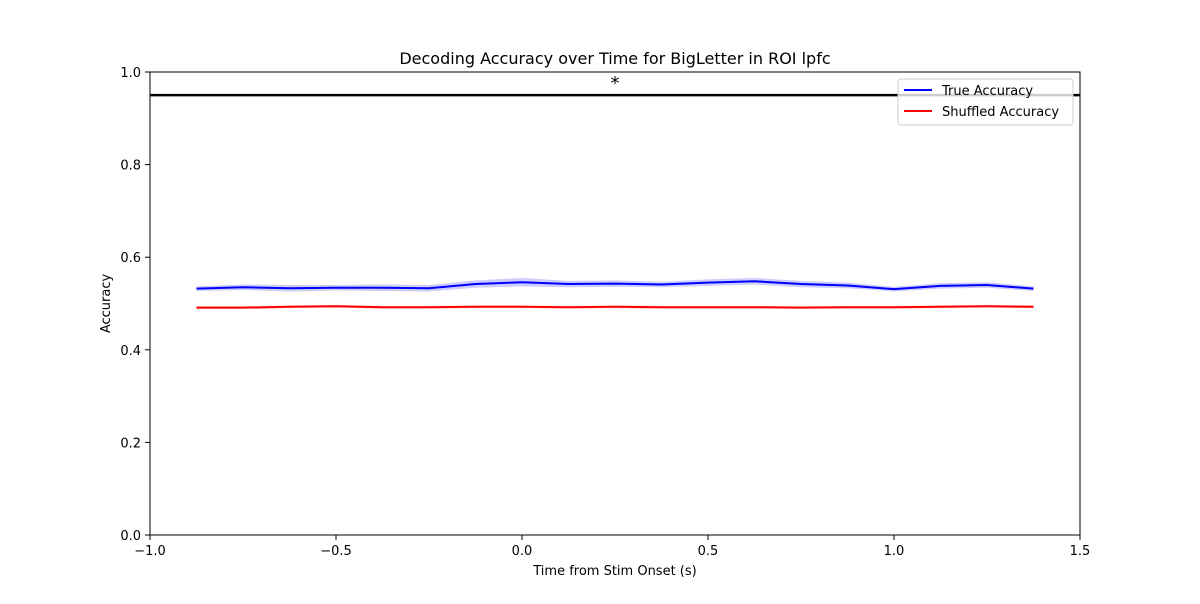  Describe the element at coordinates (708, 551) in the screenshot. I see `x-tick-label: 0.5` at that location.